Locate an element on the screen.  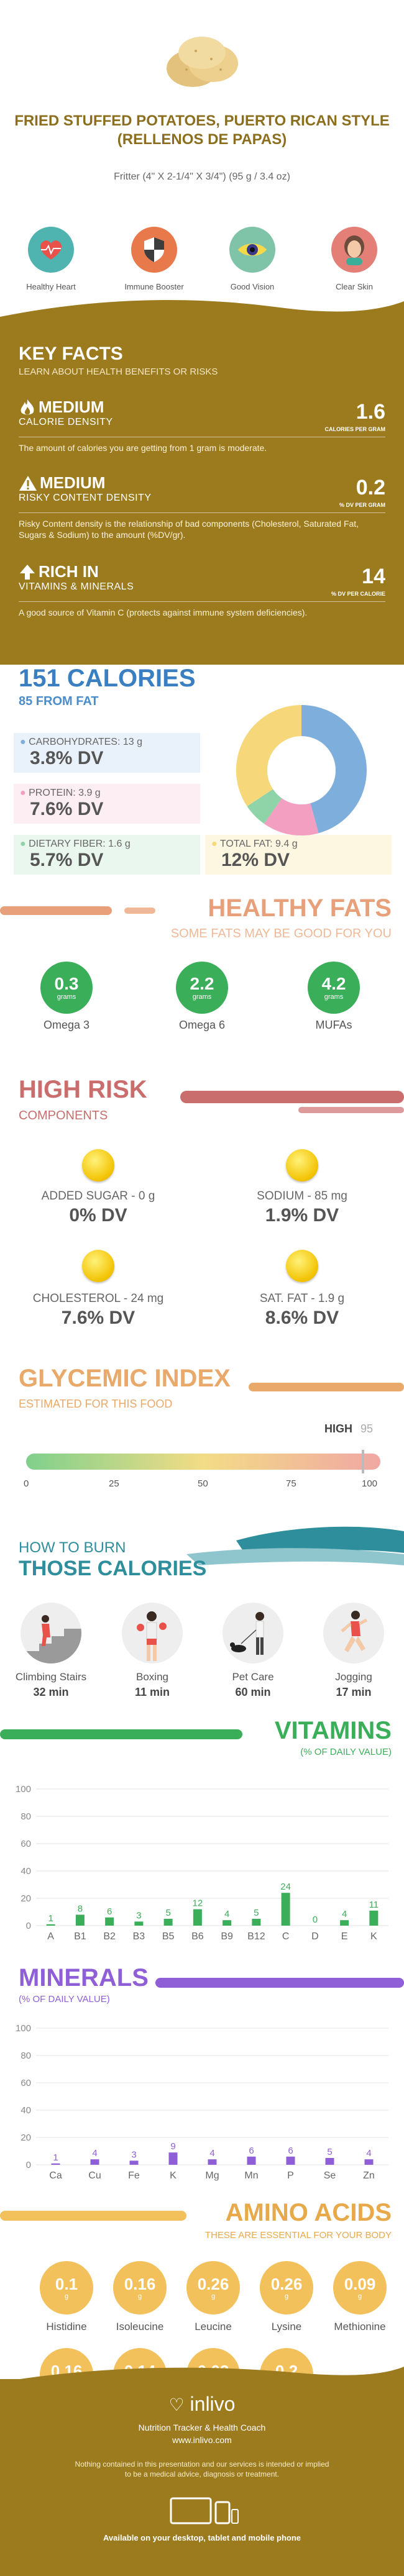
mufa-value: 4.2 is located at coordinates (333, 983).